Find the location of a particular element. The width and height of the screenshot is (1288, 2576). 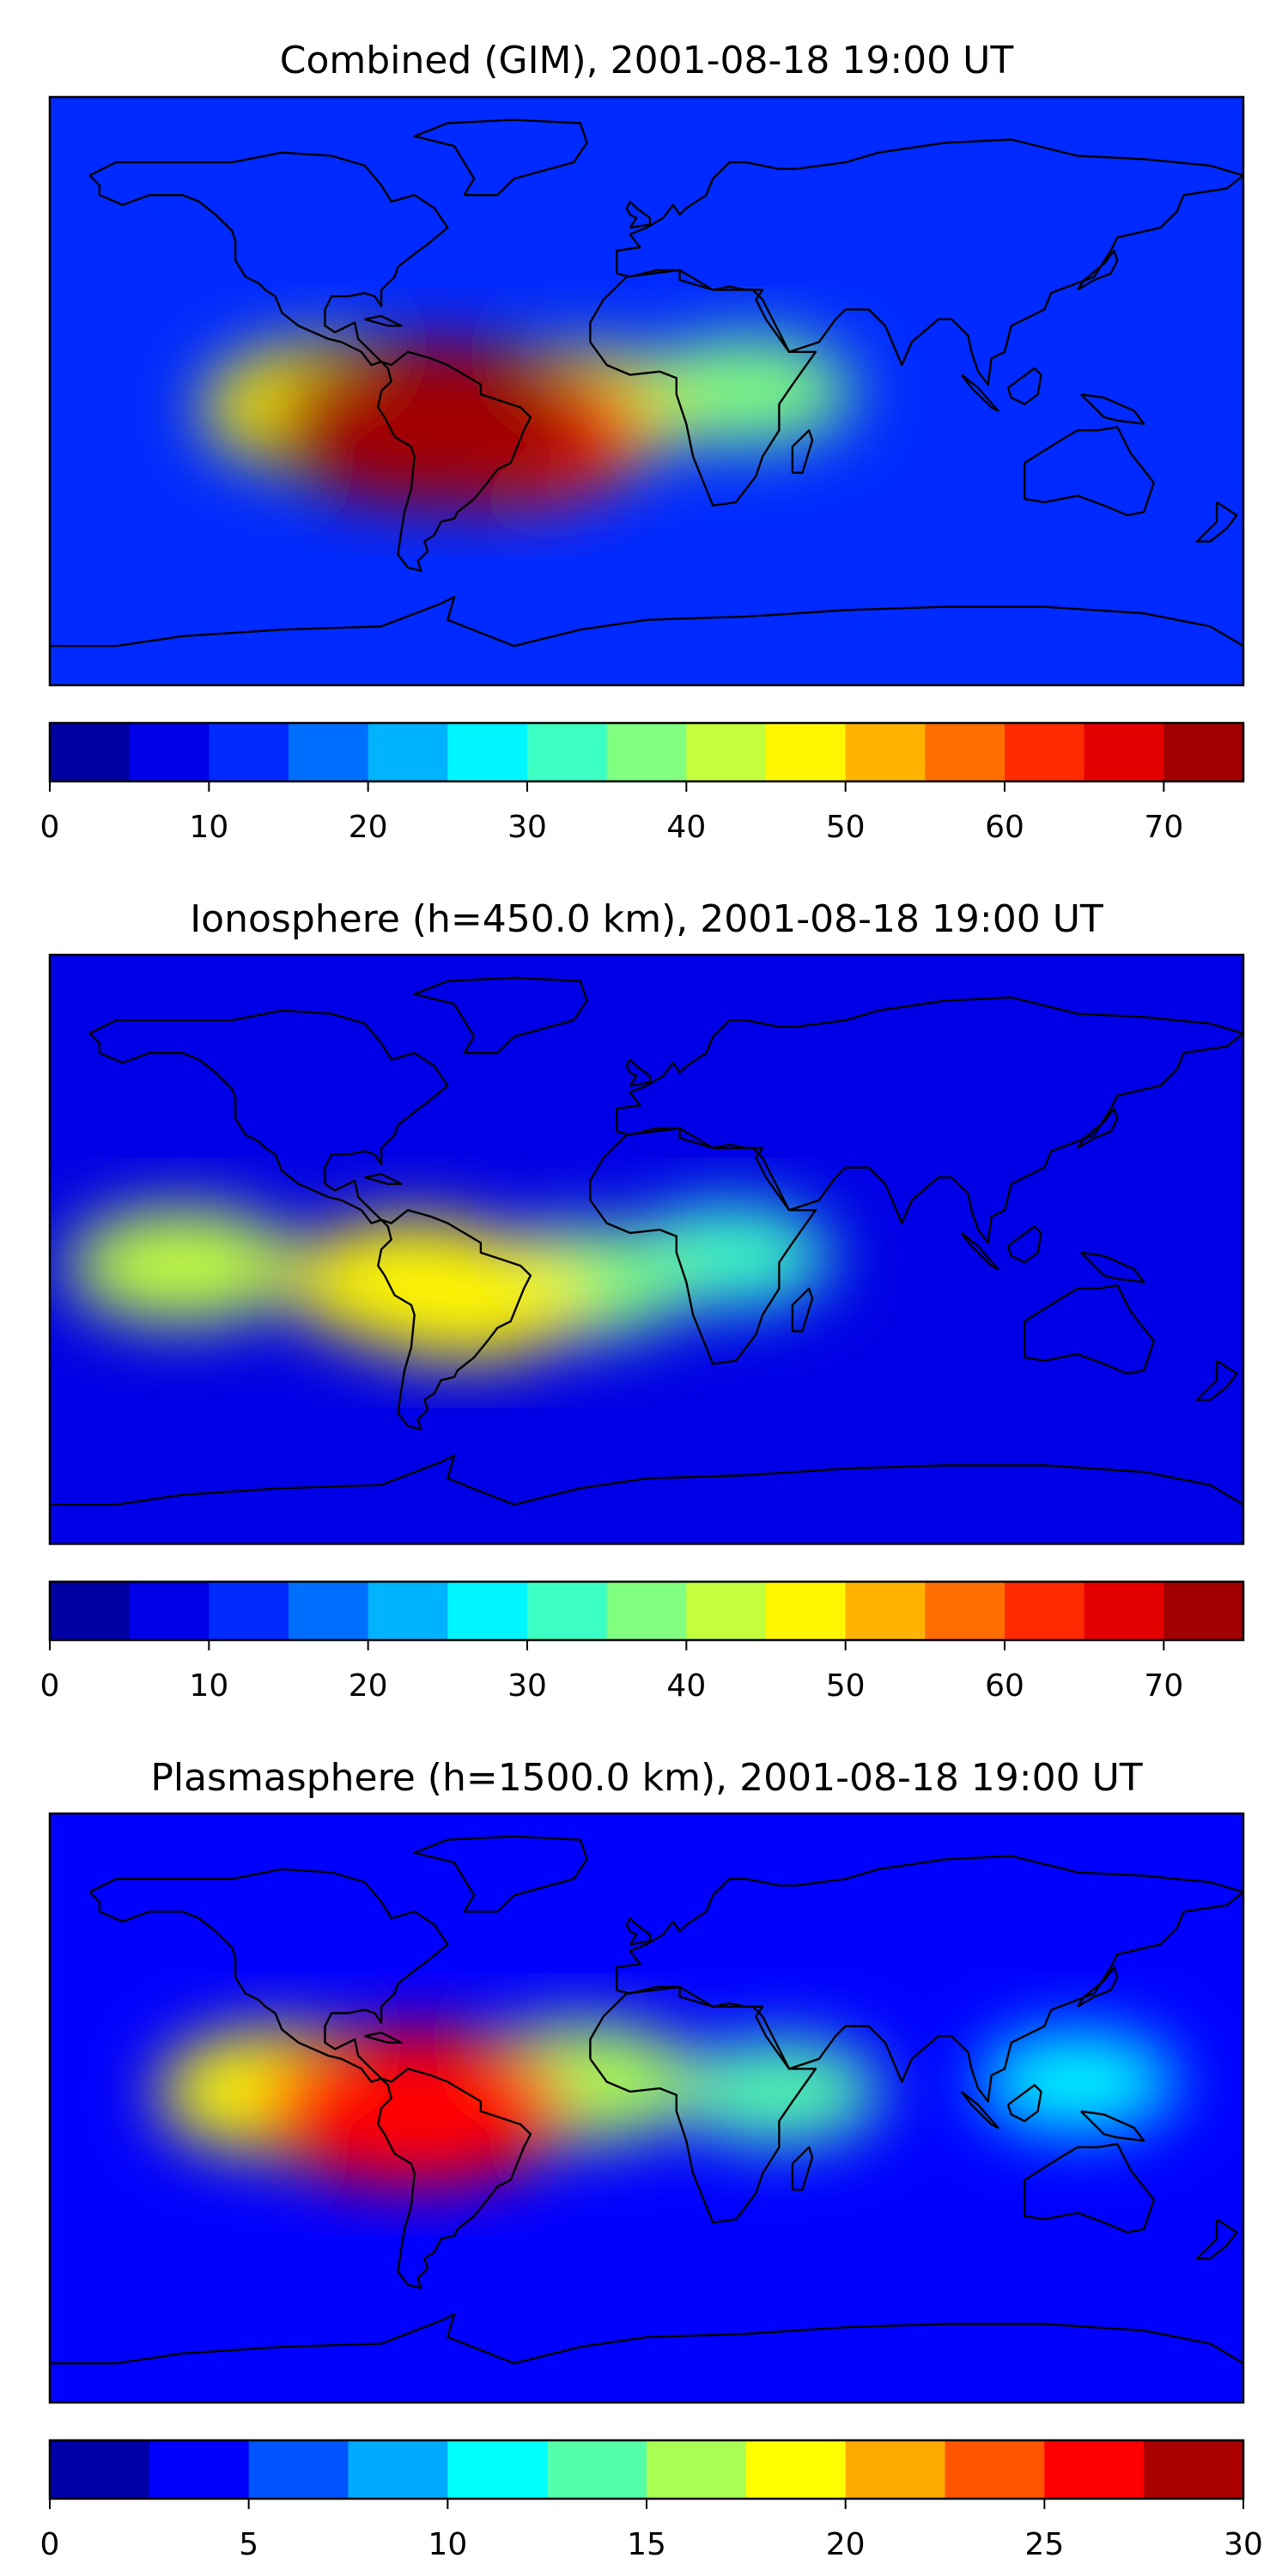

coastline-southAmerica is located at coordinates (455, 461).